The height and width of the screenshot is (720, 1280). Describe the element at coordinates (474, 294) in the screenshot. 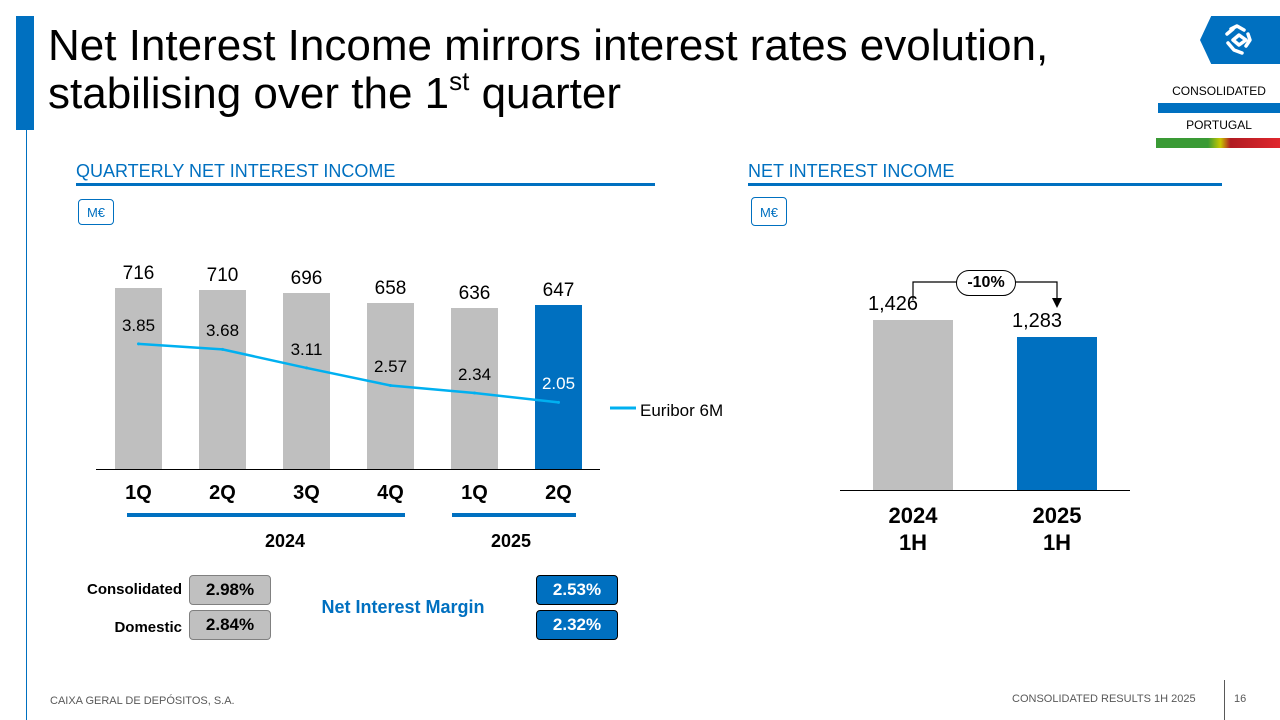

I see `quarterly-bar-value-5: 636` at that location.